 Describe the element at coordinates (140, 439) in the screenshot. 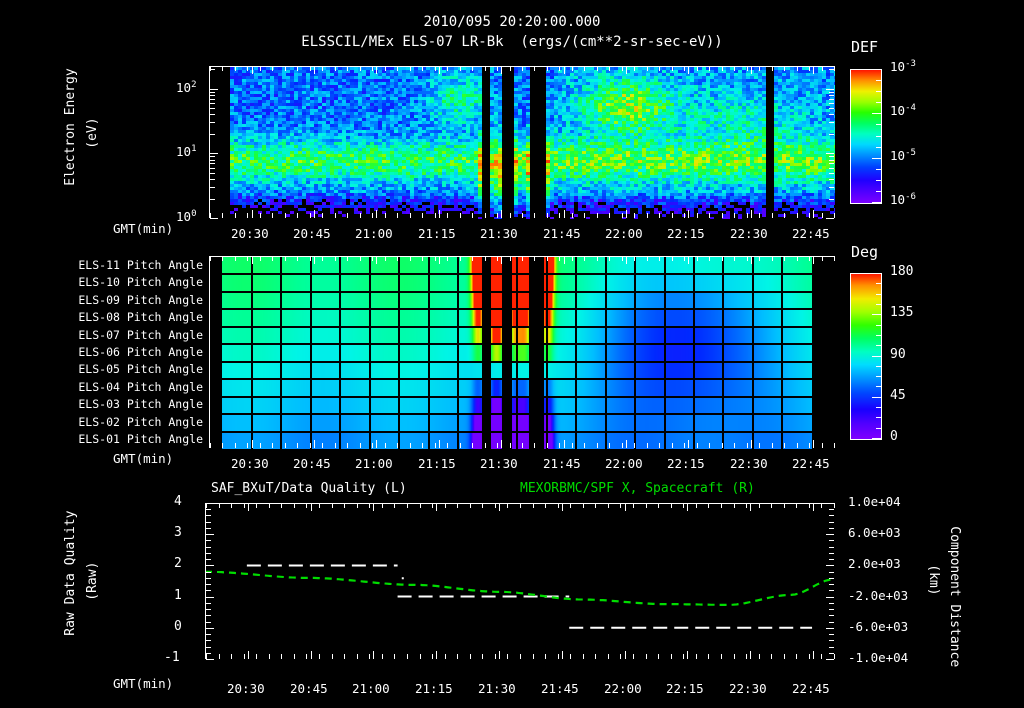

I see `pitch-row-label-1: ELS-01 Pitch Angle` at that location.